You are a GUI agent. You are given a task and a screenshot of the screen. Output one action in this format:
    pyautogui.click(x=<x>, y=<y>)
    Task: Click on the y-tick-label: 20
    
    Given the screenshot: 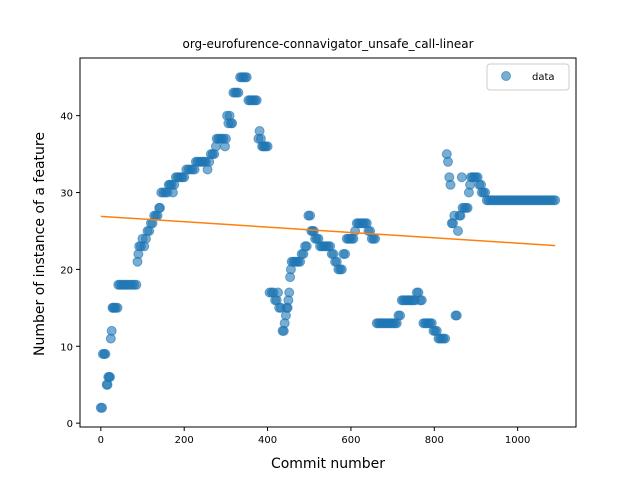 What is the action you would take?
    pyautogui.click(x=66, y=270)
    